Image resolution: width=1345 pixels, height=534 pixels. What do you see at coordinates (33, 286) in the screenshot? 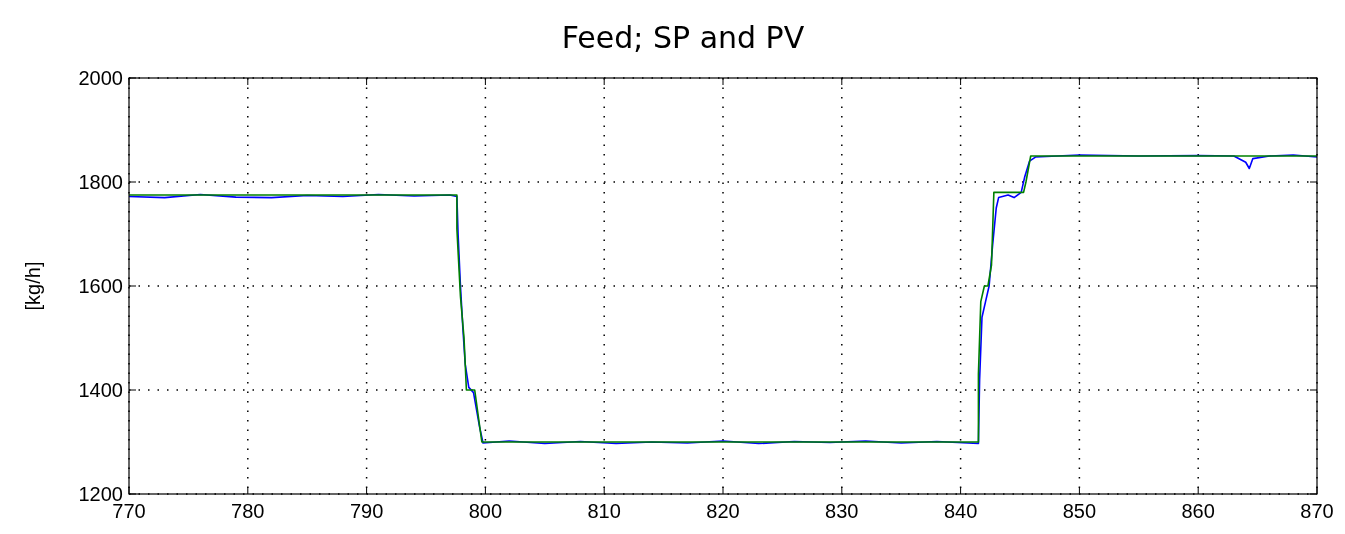
I see `y-axis-title: [kg/h]` at bounding box center [33, 286].